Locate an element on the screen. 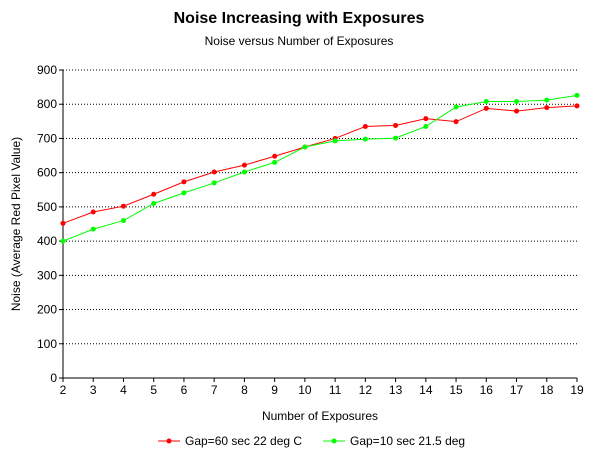  x-tick-label: 2 is located at coordinates (63, 390).